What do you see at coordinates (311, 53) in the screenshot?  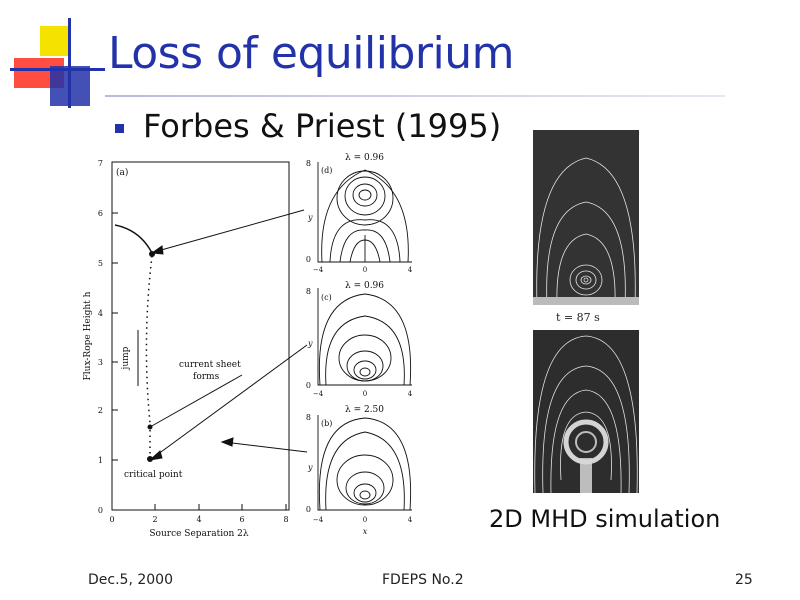 I see `slide-title: Loss of equilibrium` at bounding box center [311, 53].